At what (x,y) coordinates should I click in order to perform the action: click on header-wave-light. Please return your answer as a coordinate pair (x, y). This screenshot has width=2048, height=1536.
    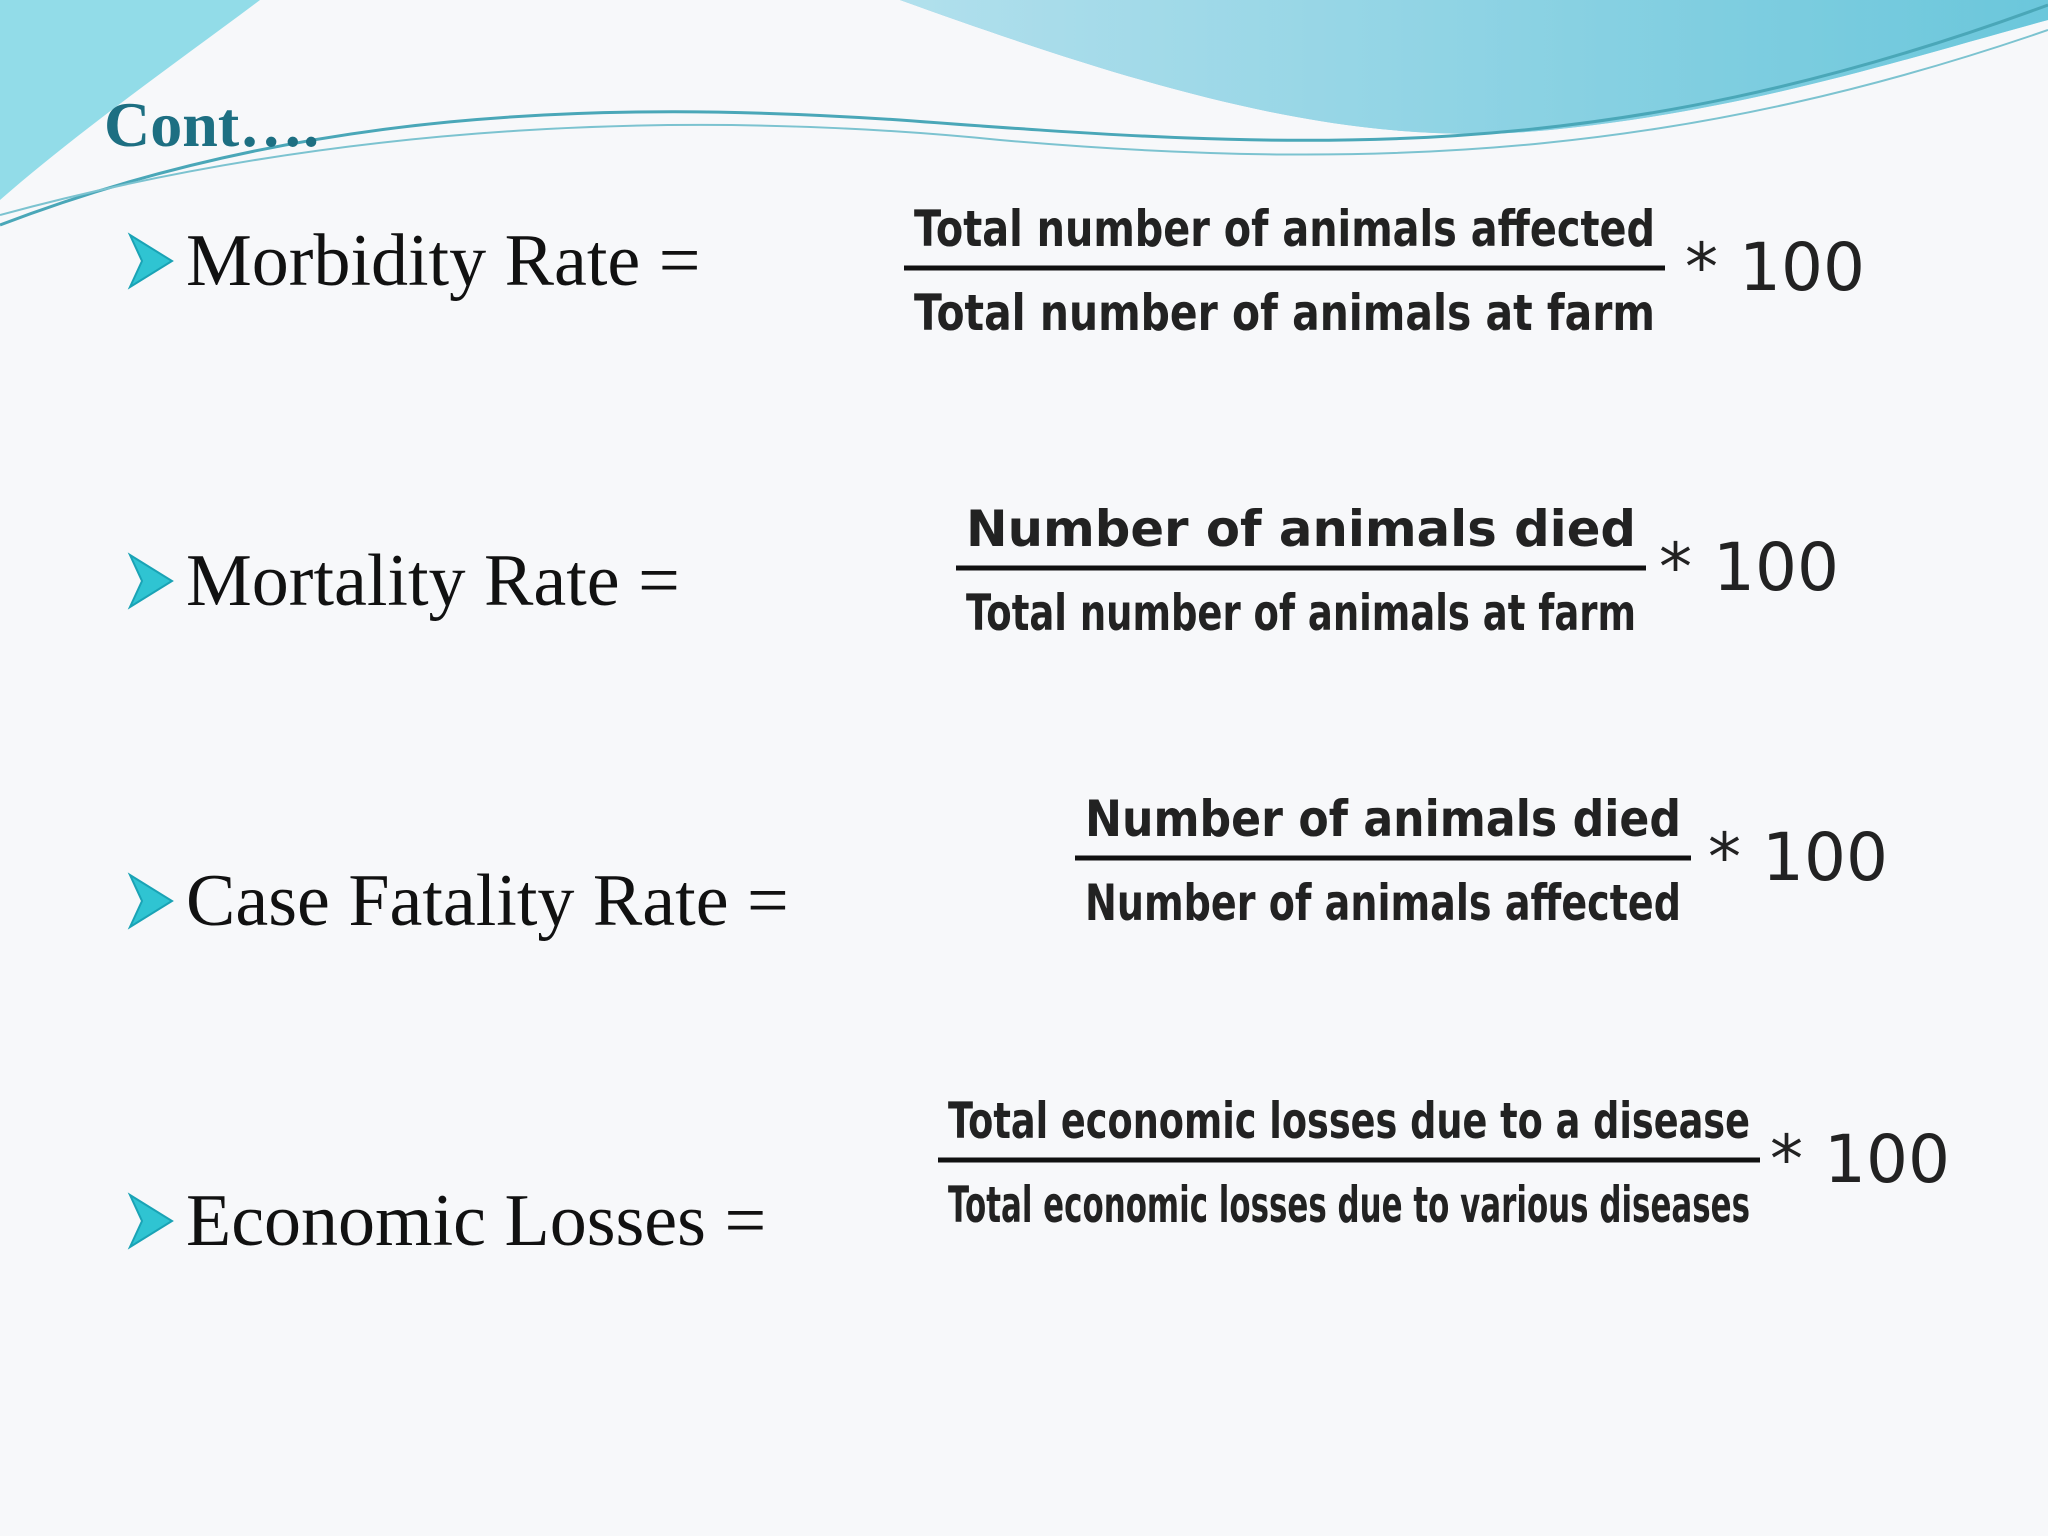
    Looking at the image, I should click on (1474, 67).